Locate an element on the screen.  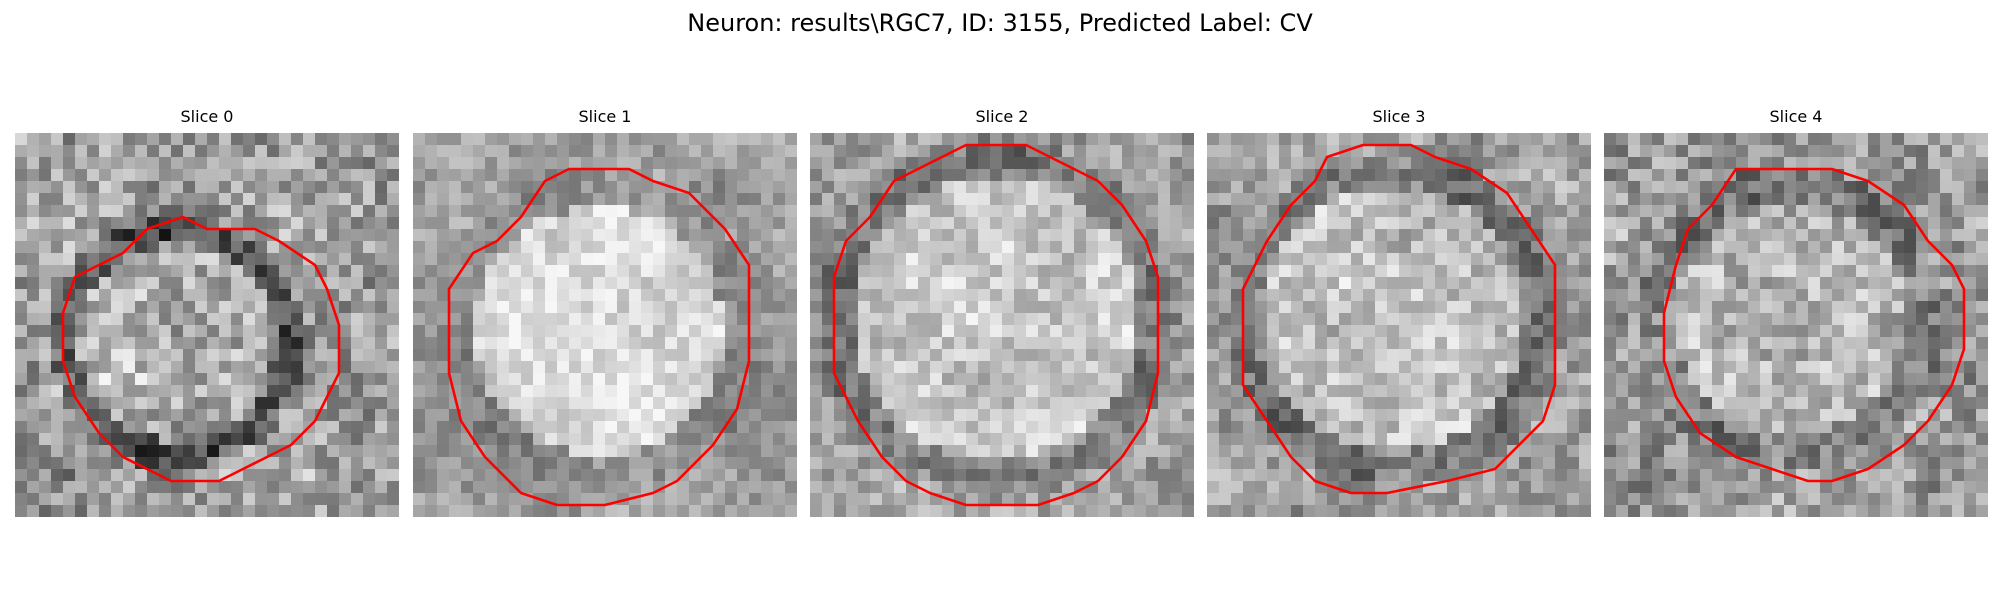
slice-panel-3: Slice 3 is located at coordinates (1399, 312).